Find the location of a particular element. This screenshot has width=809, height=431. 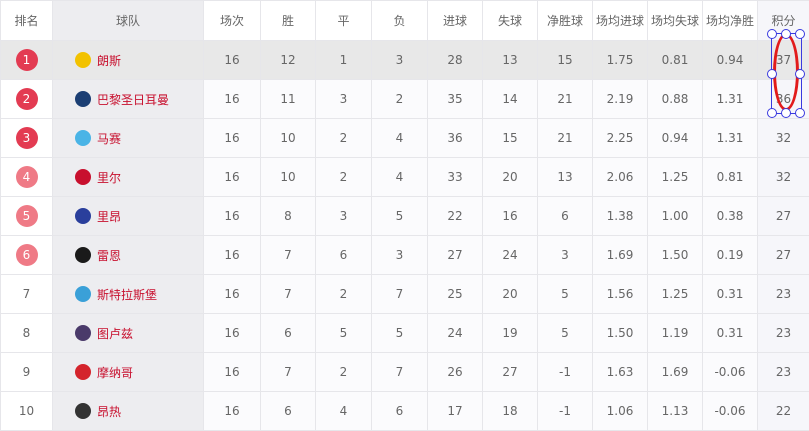

team-cell: 里尔 is located at coordinates (128, 177).